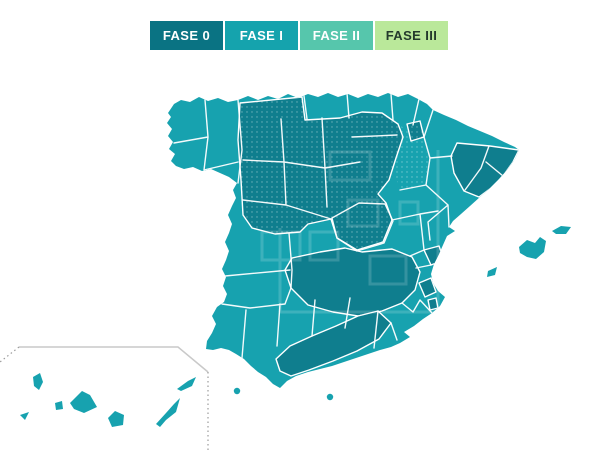 The height and width of the screenshot is (458, 600). What do you see at coordinates (333, 343) in the screenshot?
I see `region-south-fase0` at bounding box center [333, 343].